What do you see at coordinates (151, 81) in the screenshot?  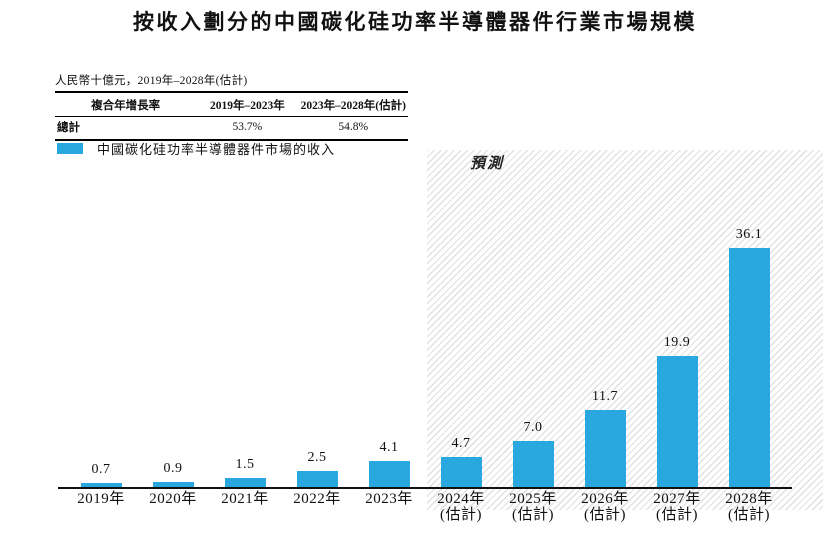 I see `chart-unit-note: 人民幣十億元，2019年–2028年(估計)` at bounding box center [151, 81].